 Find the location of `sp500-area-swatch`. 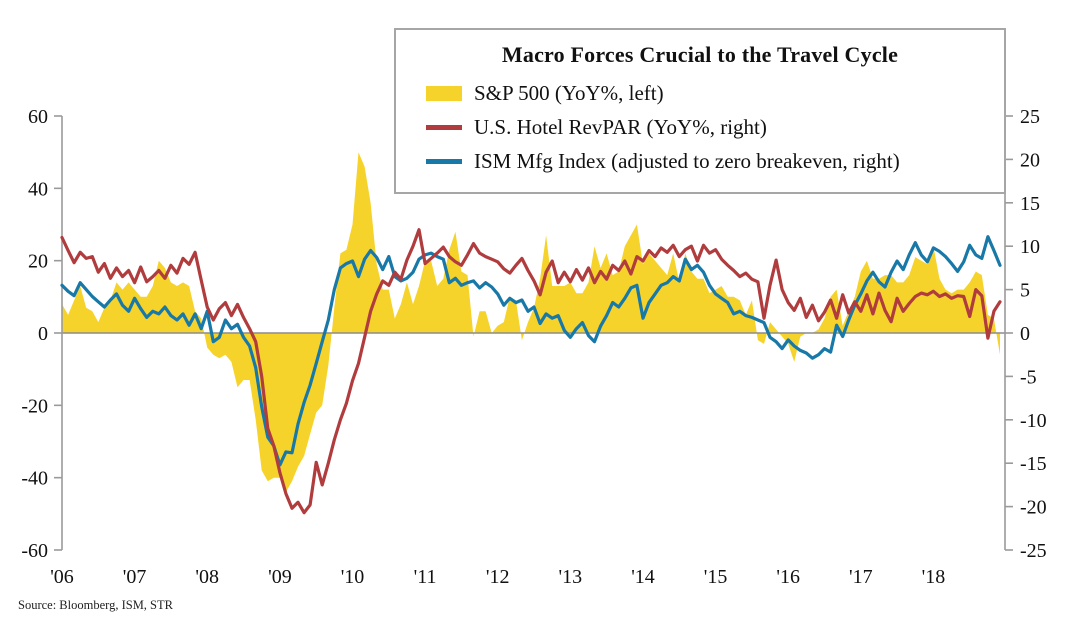

sp500-area-swatch is located at coordinates (444, 93).